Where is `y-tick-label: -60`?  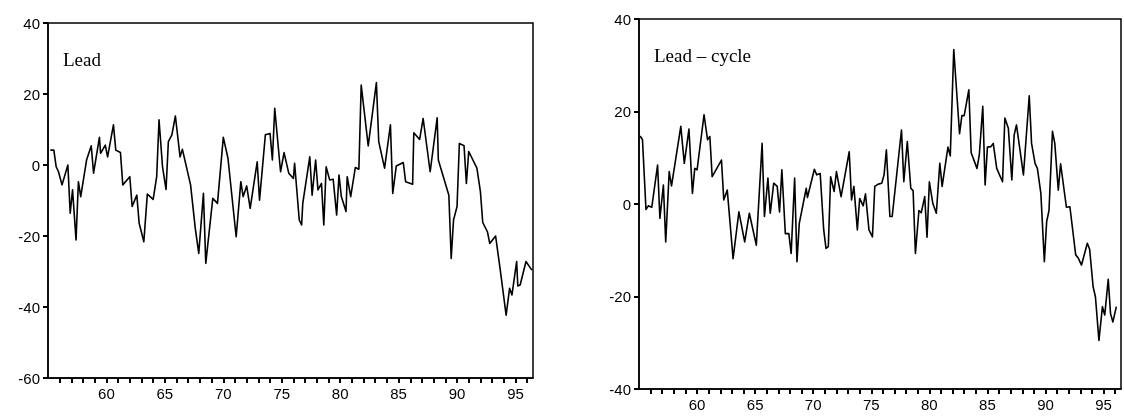
y-tick-label: -60 is located at coordinates (29, 378).